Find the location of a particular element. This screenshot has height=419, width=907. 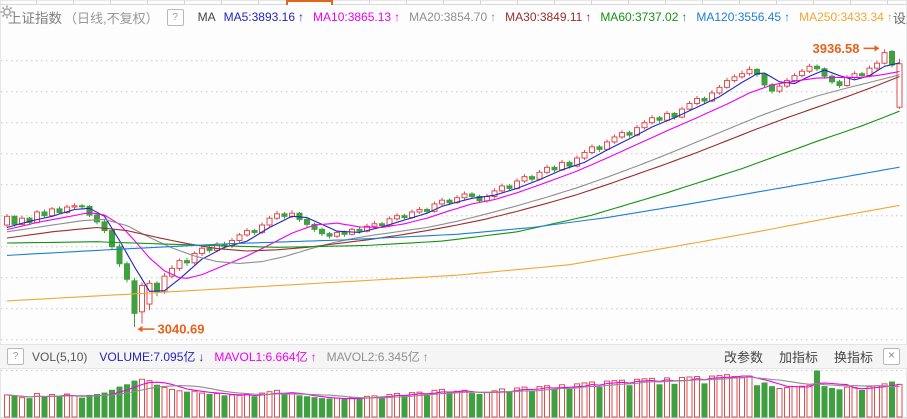

volume-readout-2: MAVOL2:6.345亿 ↑ is located at coordinates (377, 357).